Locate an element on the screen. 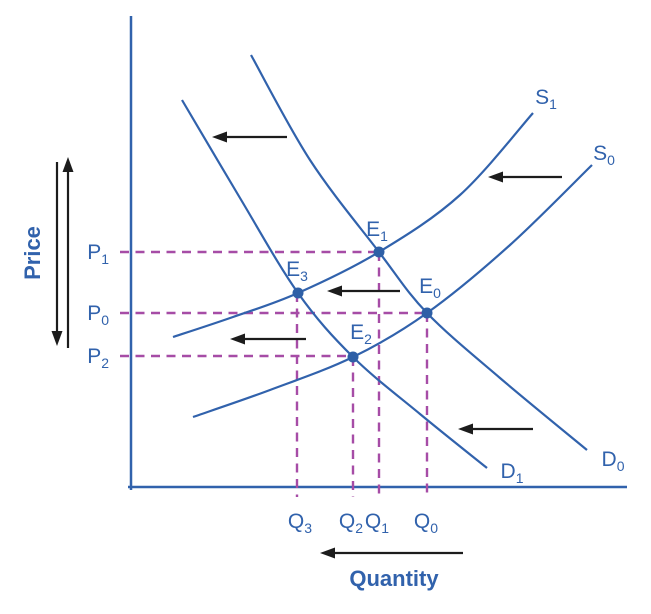 The image size is (651, 614). point-label-E0: E0 is located at coordinates (430, 288).